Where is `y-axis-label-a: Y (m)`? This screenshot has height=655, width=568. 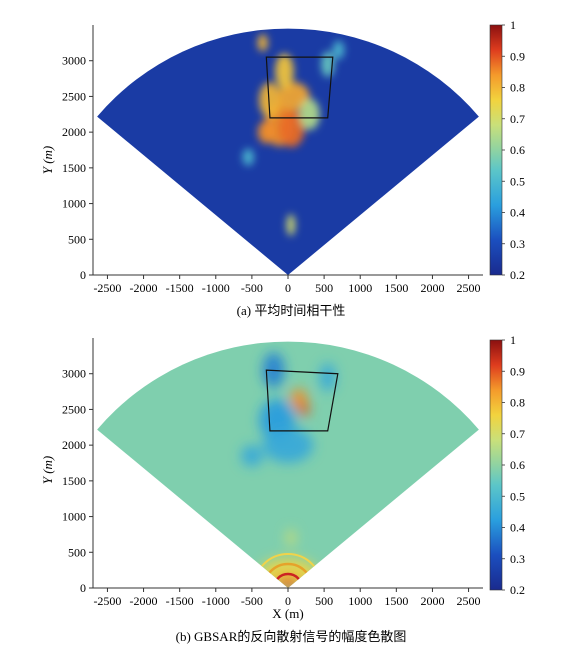
y-axis-label-a: Y (m) is located at coordinates (47, 160).